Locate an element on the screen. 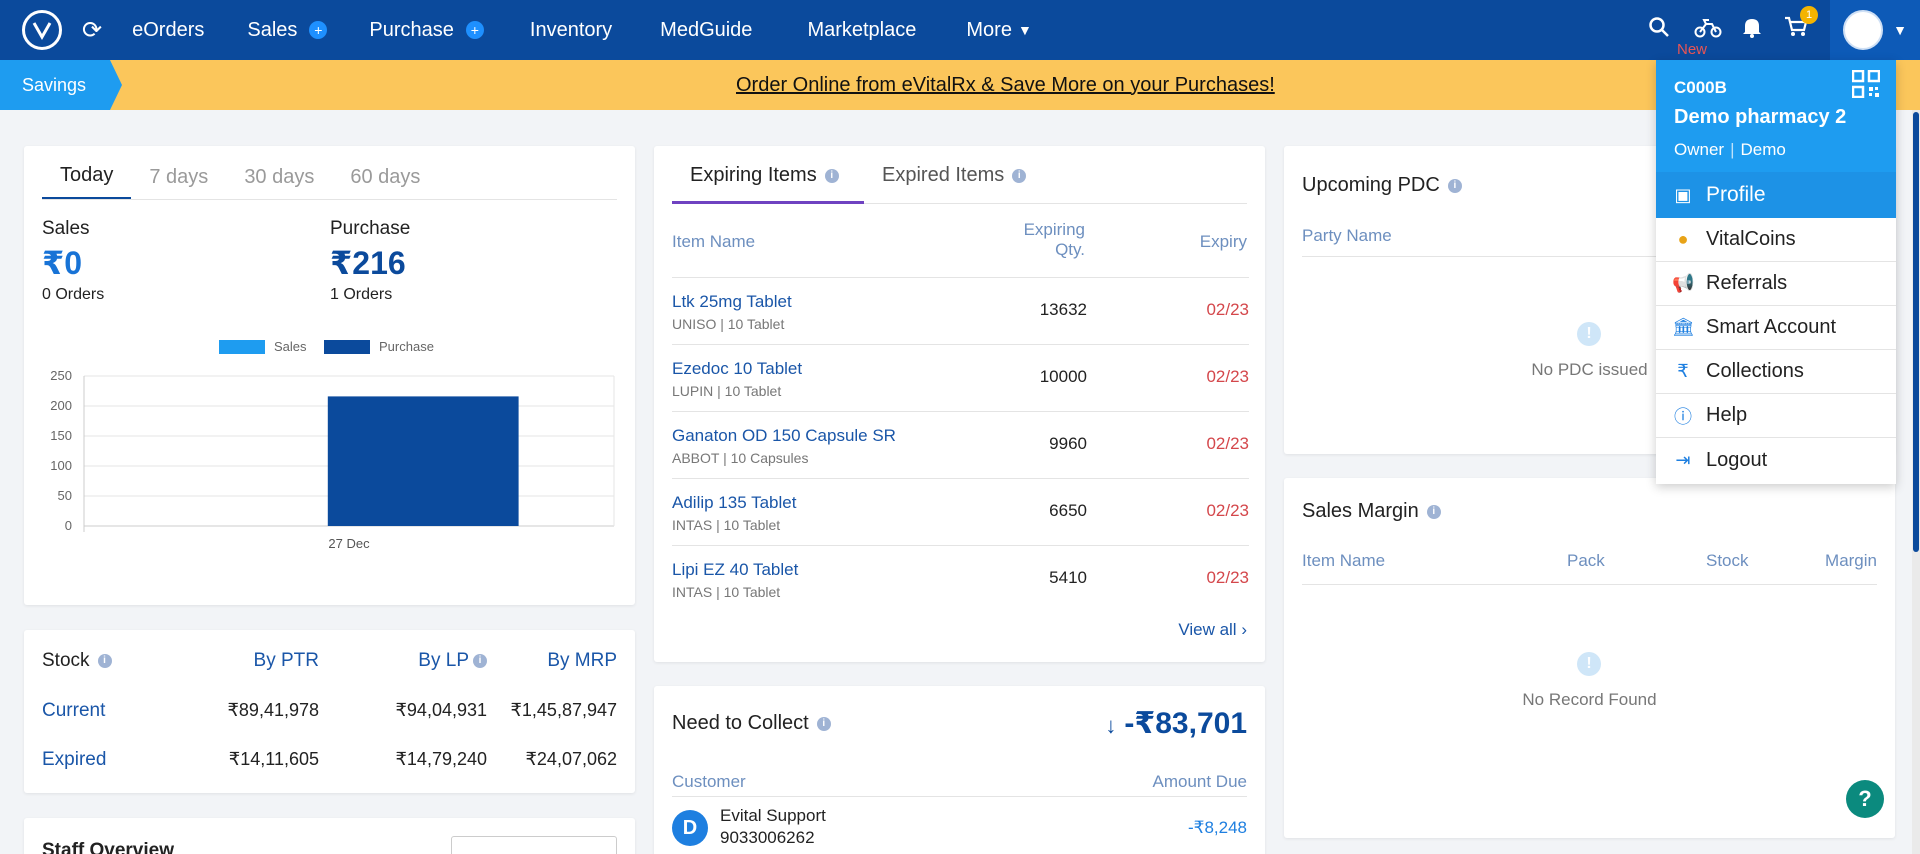  col-by-ptr: By PTR is located at coordinates (286, 660).